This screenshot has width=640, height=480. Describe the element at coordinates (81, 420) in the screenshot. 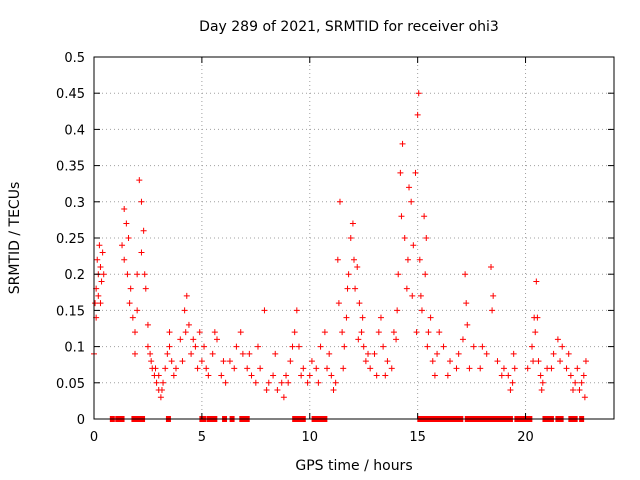

I see `y-tick-label: 0` at that location.